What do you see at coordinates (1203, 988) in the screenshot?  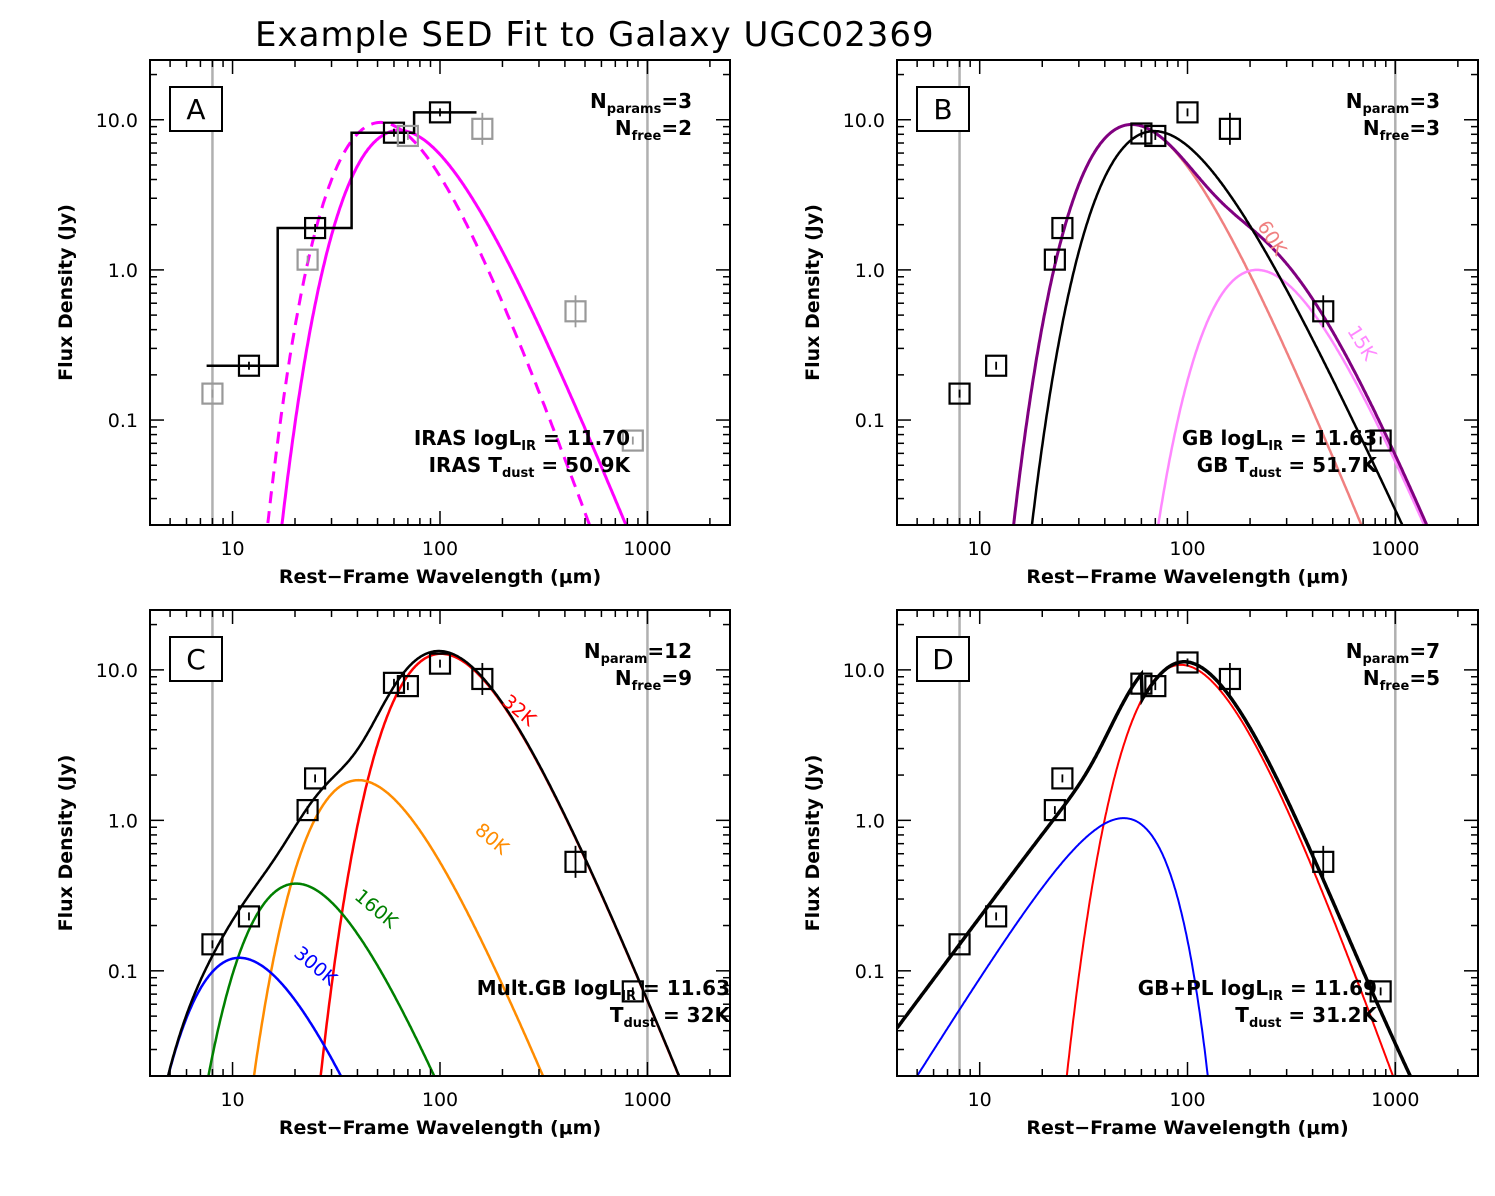 I see `text-part: GB+PL logL` at bounding box center [1203, 988].